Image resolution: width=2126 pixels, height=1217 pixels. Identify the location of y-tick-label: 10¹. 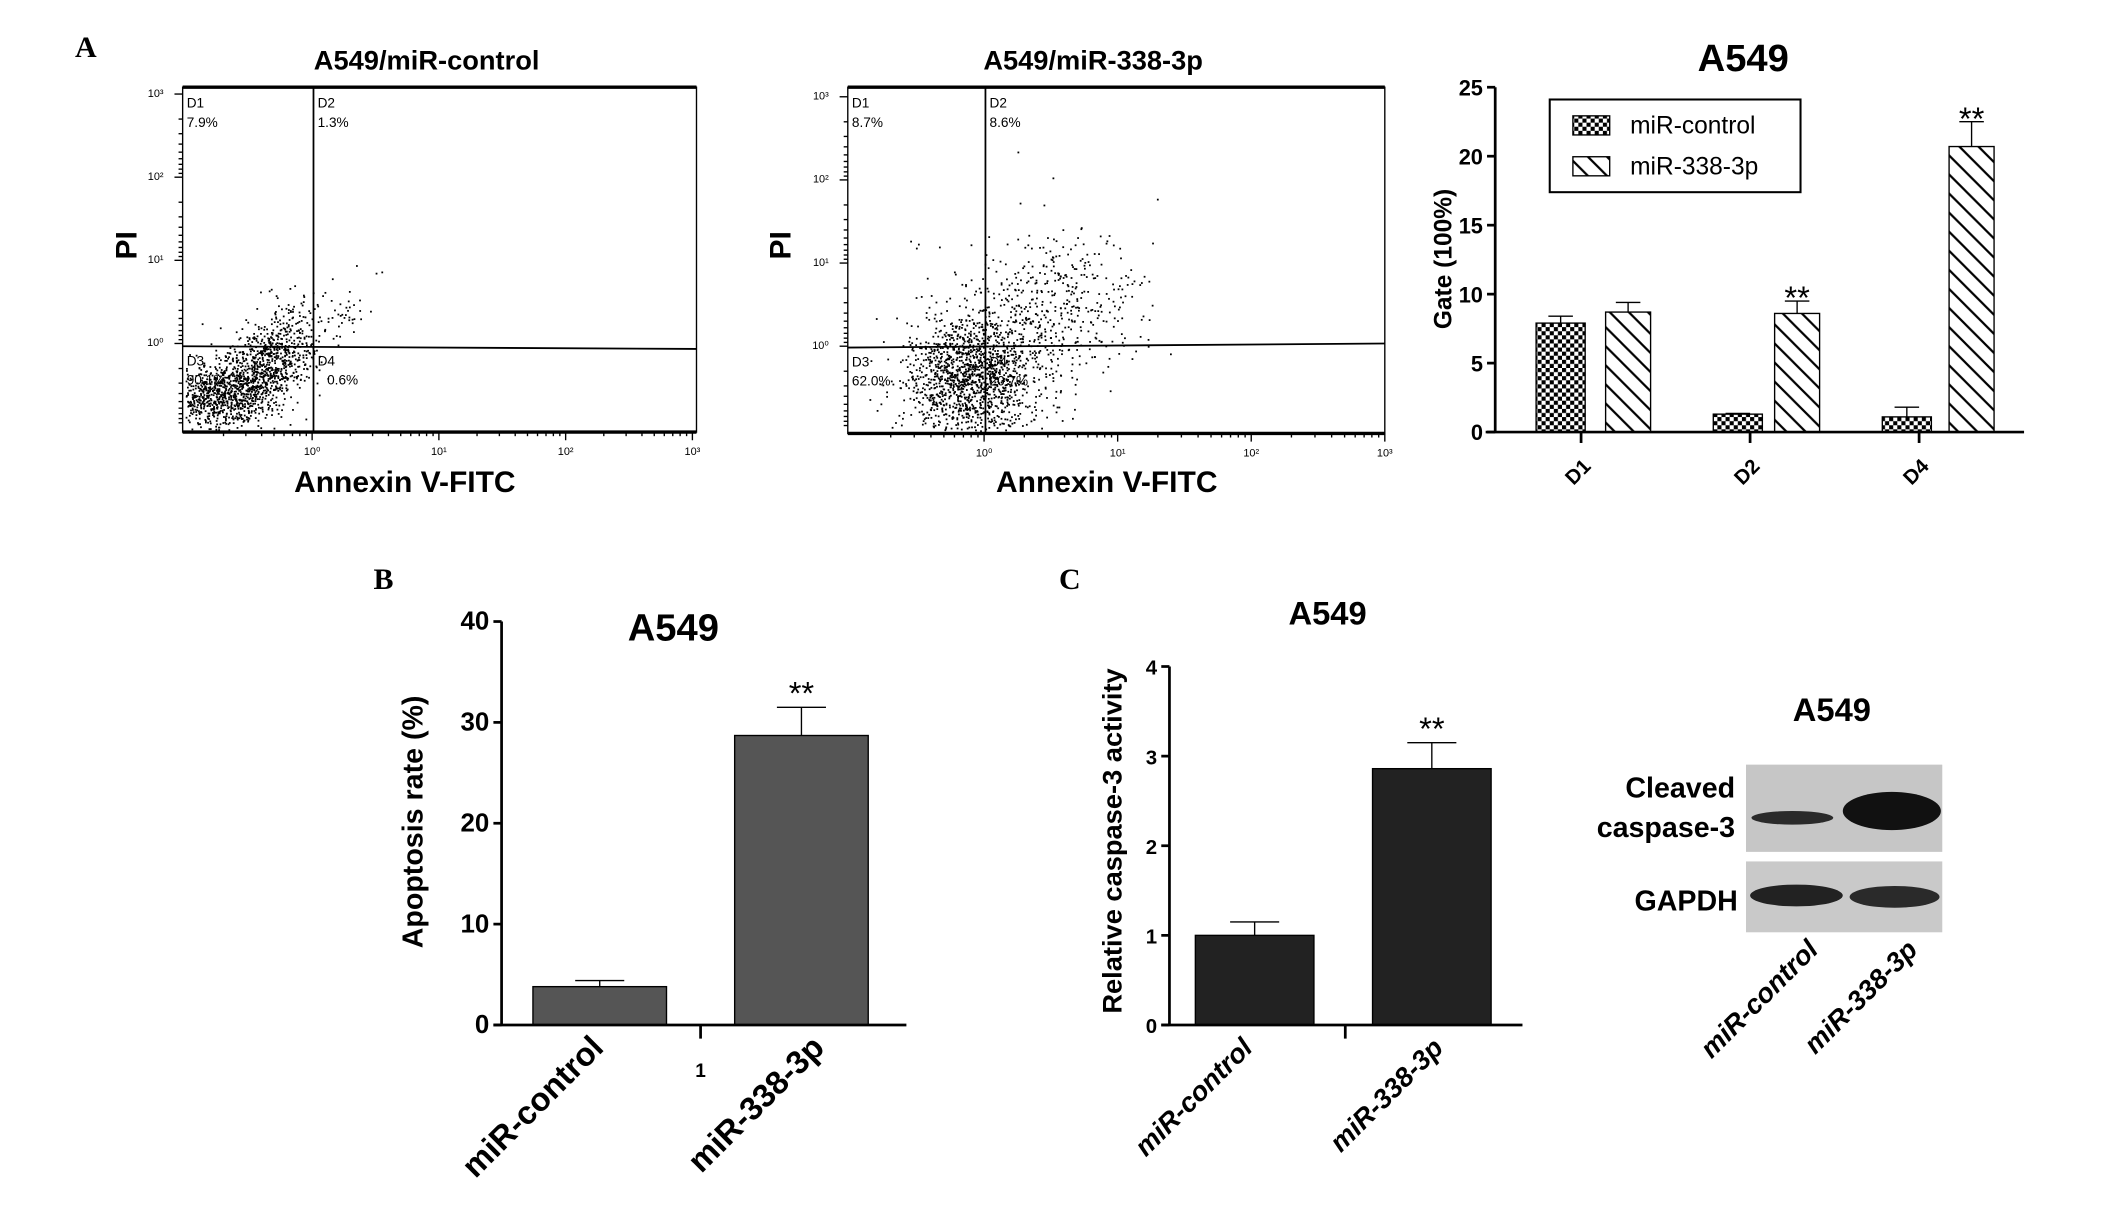
(821, 263).